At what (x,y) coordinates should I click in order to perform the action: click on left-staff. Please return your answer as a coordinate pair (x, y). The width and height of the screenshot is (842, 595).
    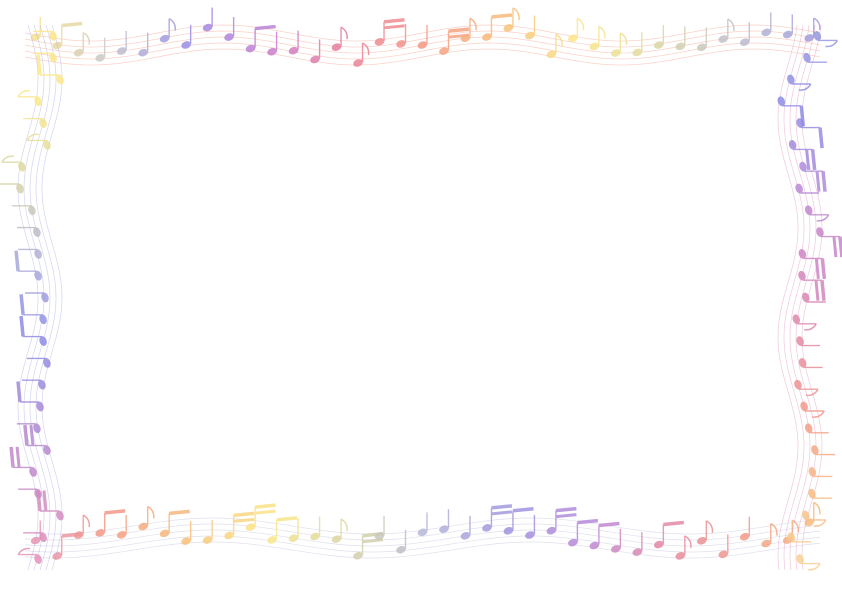
    Looking at the image, I should click on (32, 297).